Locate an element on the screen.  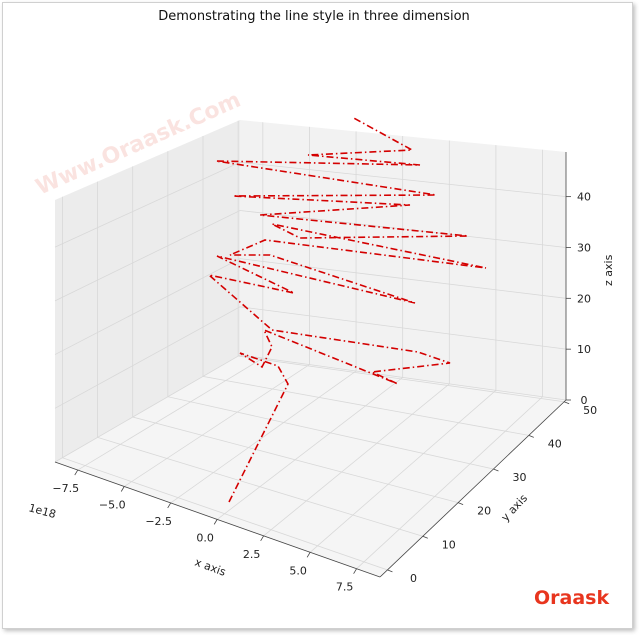
y-tick-label: 50 is located at coordinates (590, 410).